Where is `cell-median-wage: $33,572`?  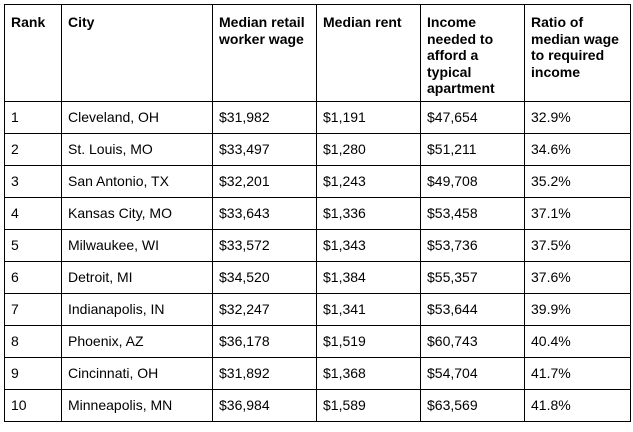
cell-median-wage: $33,572 is located at coordinates (264, 245).